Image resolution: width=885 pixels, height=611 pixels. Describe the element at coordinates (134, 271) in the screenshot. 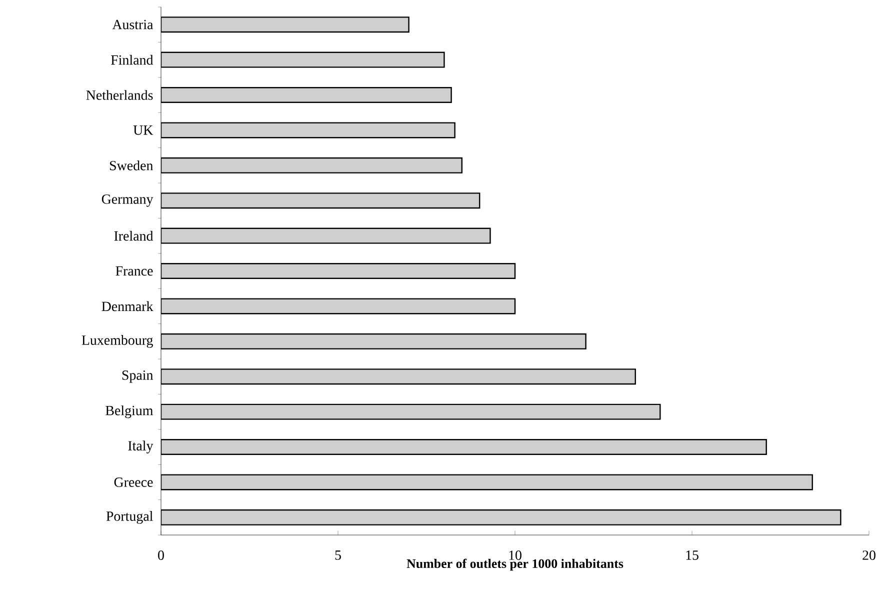

I see `y-tick-label: France` at that location.